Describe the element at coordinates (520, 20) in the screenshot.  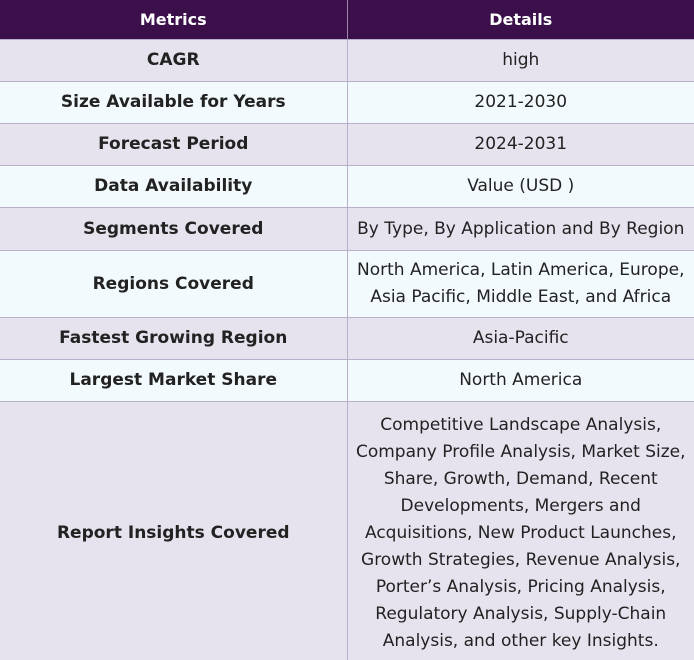
I see `details-header: Details` at that location.